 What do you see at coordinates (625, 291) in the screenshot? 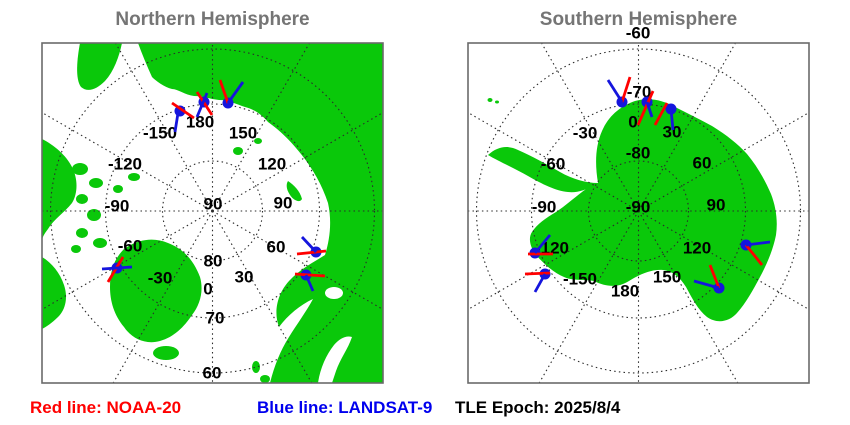
I see `graticule-label: 180` at bounding box center [625, 291].